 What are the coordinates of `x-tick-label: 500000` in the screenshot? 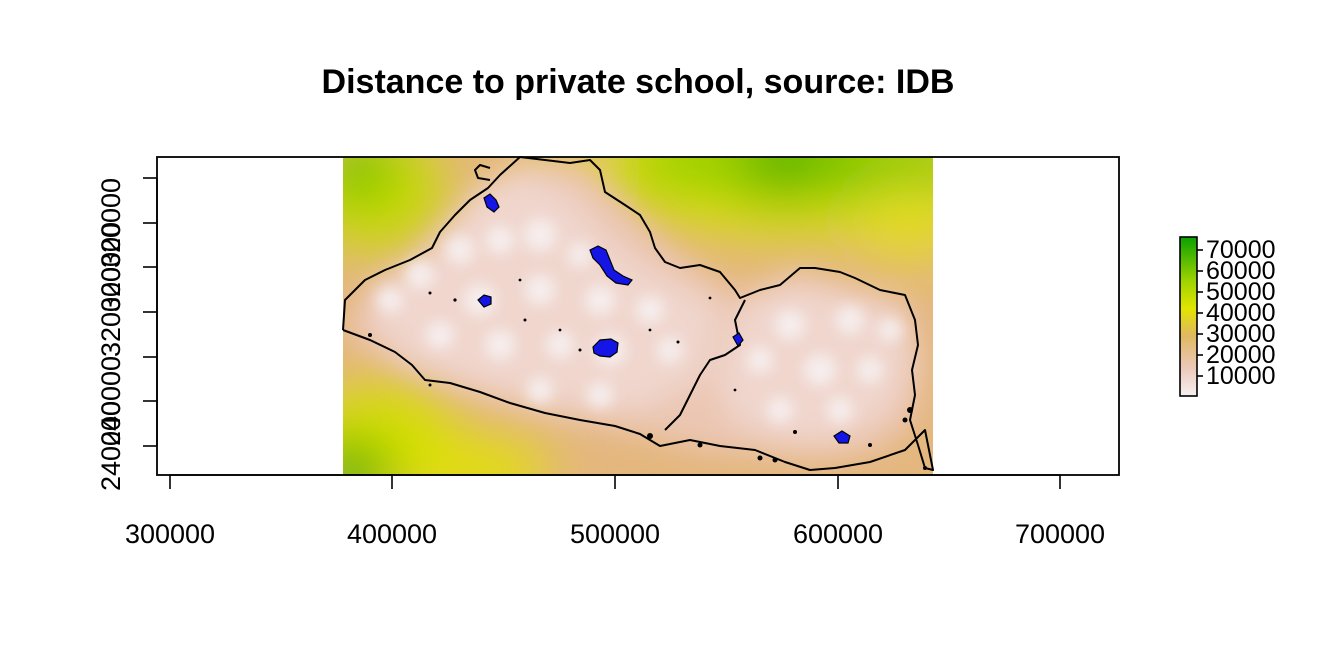 It's located at (615, 534).